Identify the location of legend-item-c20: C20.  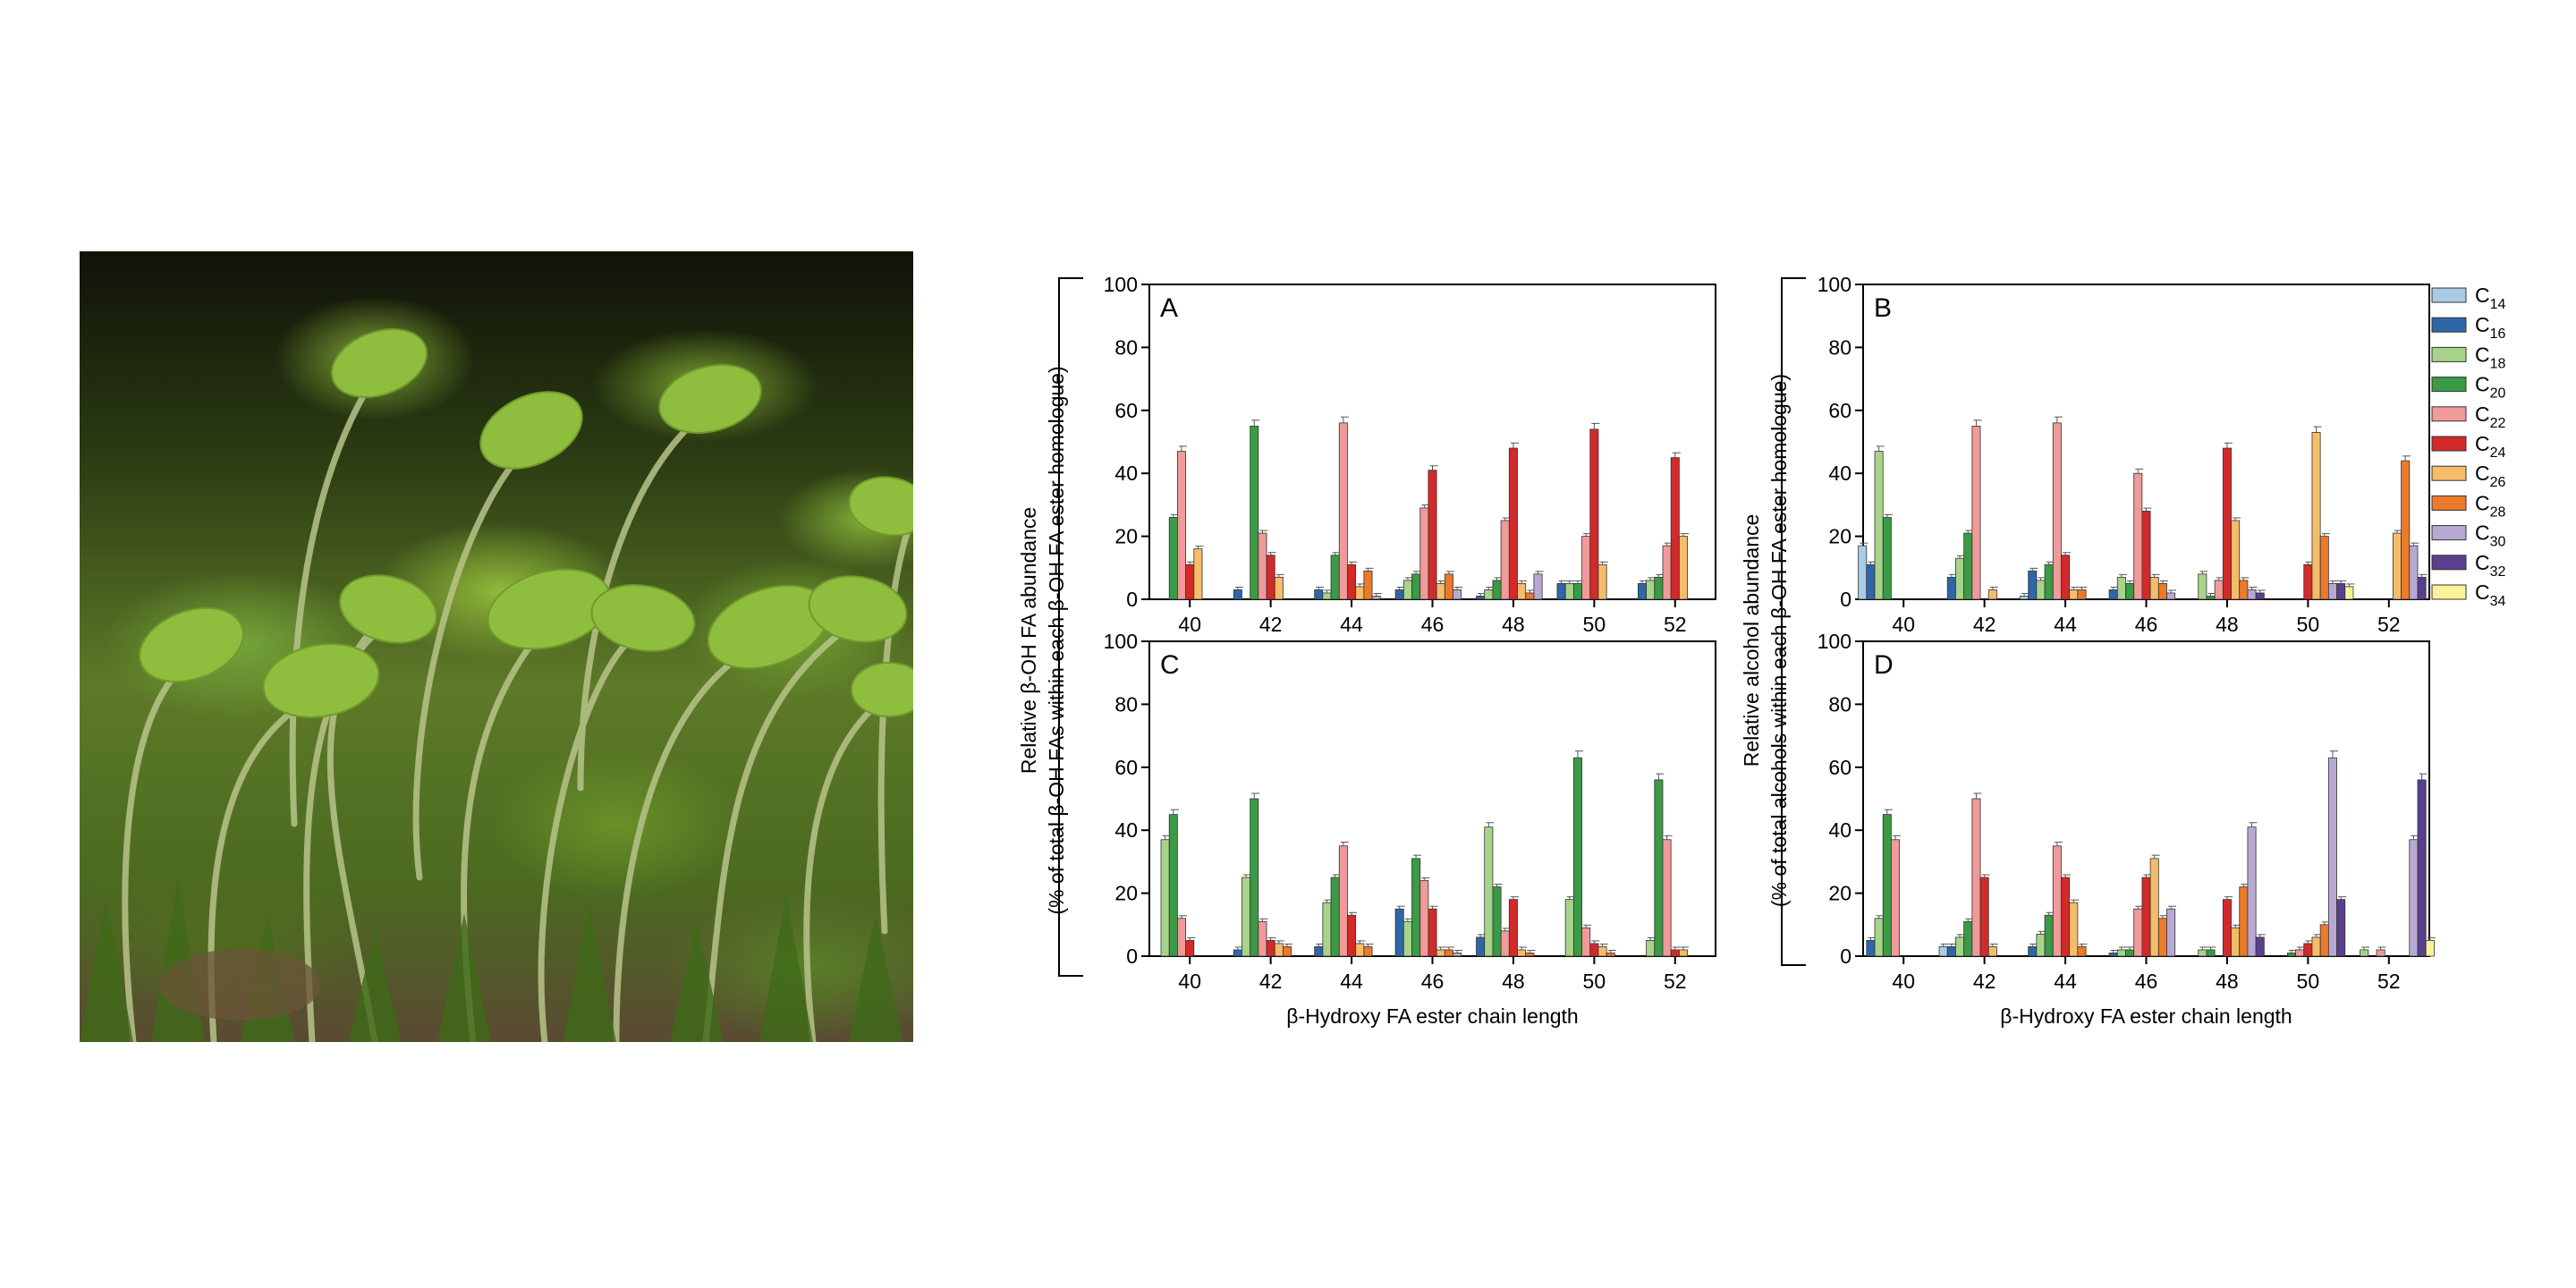
(2468, 387).